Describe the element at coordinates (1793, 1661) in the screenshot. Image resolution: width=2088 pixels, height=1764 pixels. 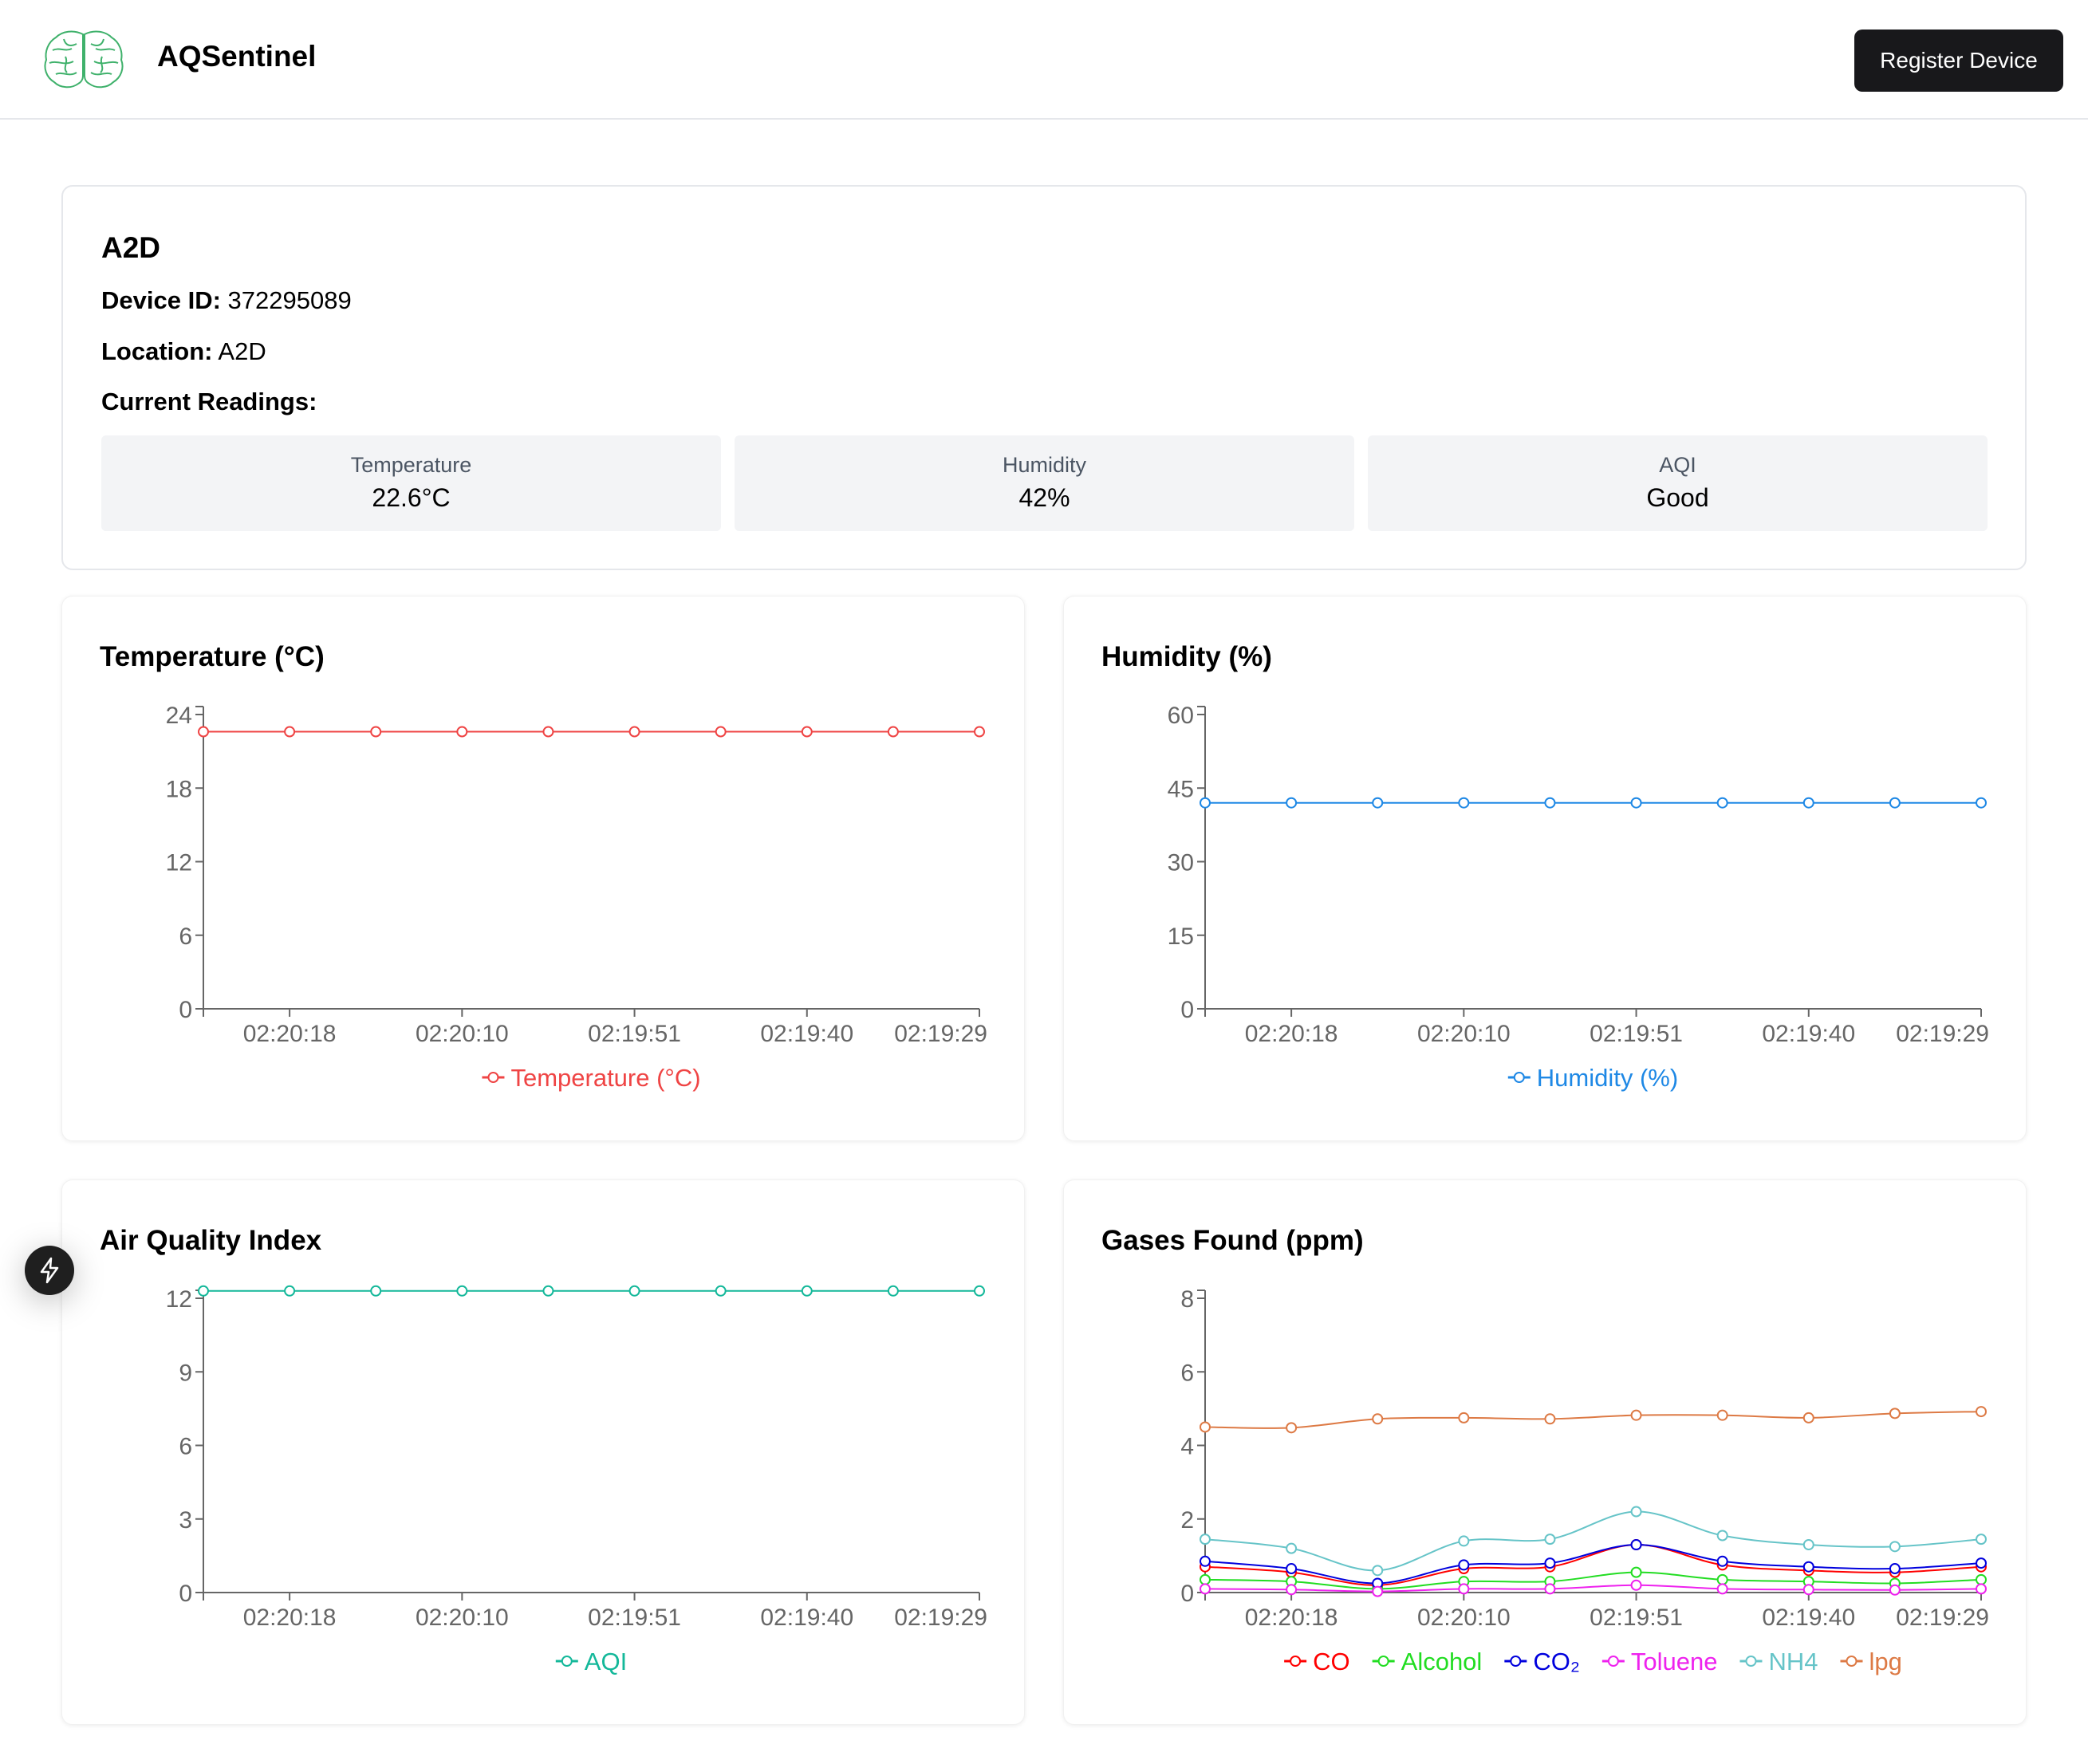
I see `legend-label: NH4` at that location.